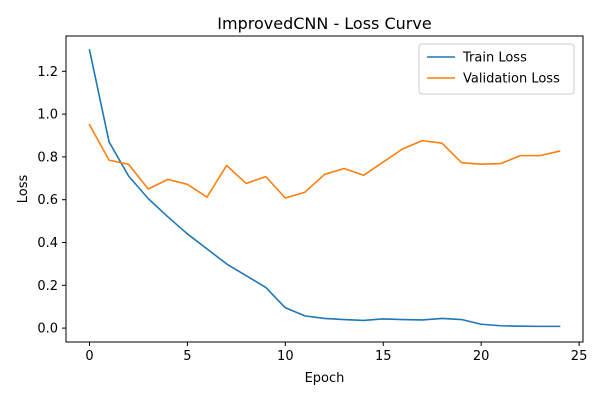 The width and height of the screenshot is (600, 400). Describe the element at coordinates (494, 58) in the screenshot. I see `legend-label: Train Loss` at that location.